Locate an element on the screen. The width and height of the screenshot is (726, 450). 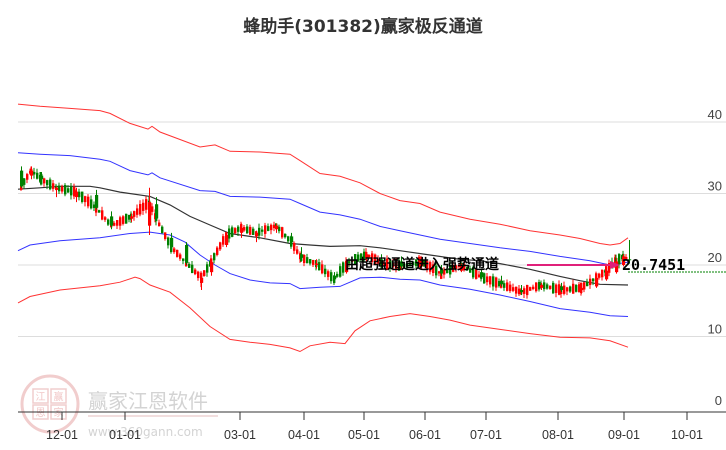
chart-title: 蜂助手(301382)赢家极反通道 is located at coordinates (363, 27).